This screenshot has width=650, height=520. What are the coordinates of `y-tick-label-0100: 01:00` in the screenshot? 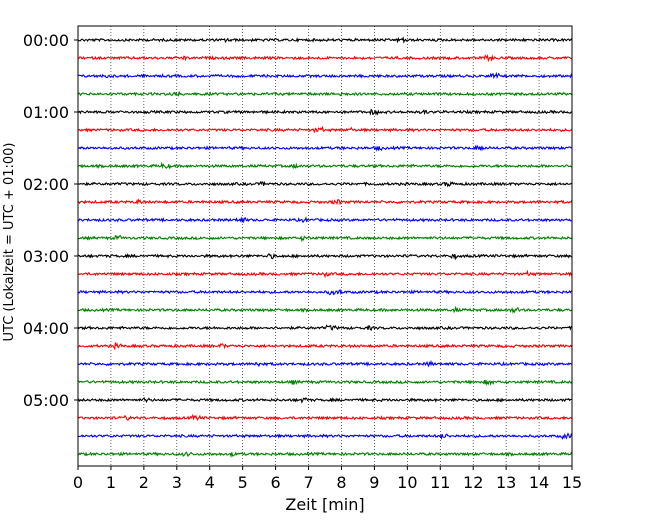 It's located at (46, 112).